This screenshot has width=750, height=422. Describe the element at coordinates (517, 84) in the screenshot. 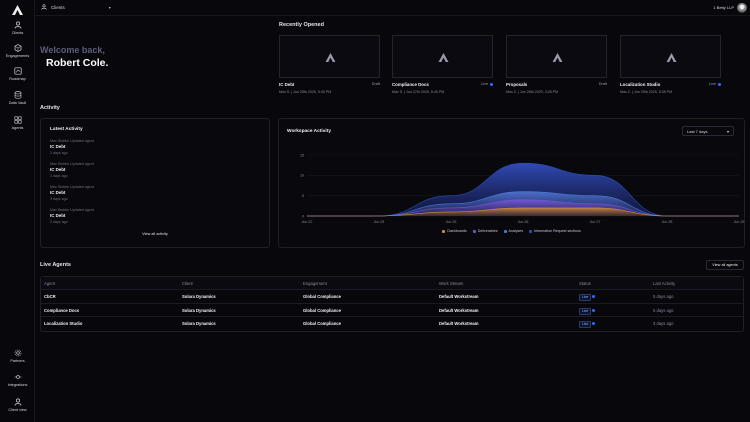

I see `recent-name: Proposals` at that location.